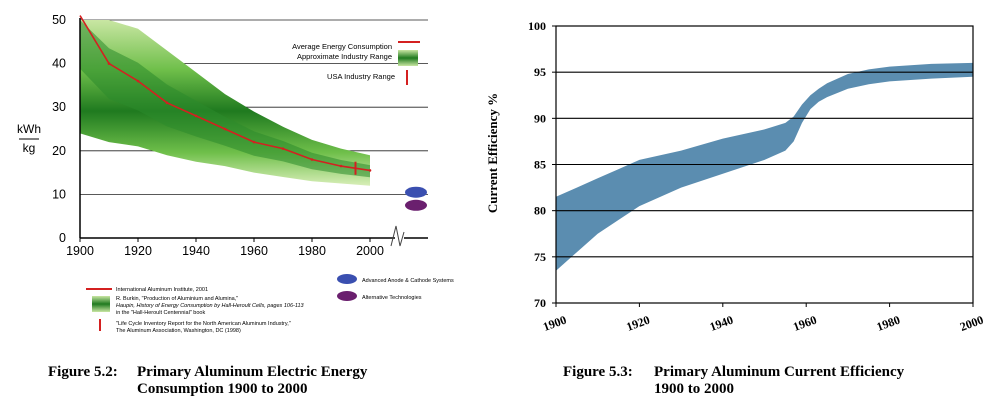  What do you see at coordinates (29, 148) in the screenshot?
I see `ylabel-bottom: kg` at bounding box center [29, 148].